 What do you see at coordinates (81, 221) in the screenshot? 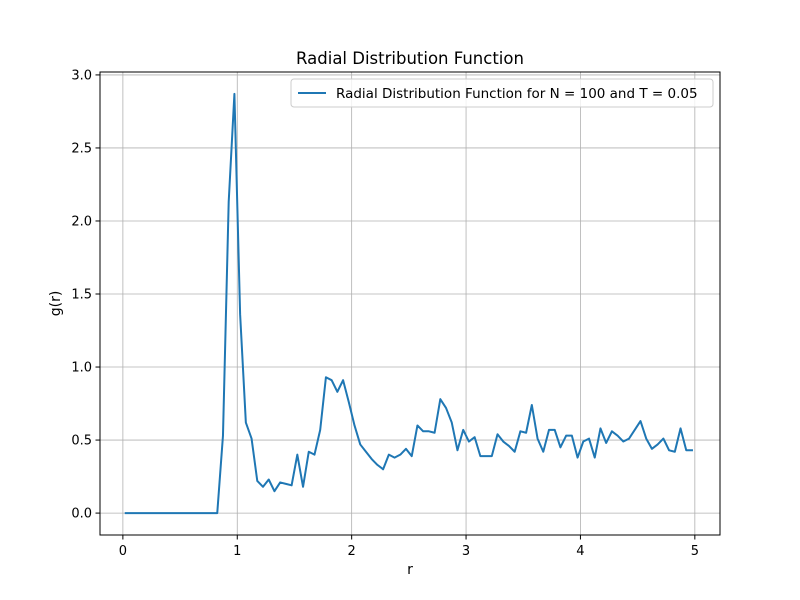
I see `y-tick-label: 2.0` at bounding box center [81, 221].